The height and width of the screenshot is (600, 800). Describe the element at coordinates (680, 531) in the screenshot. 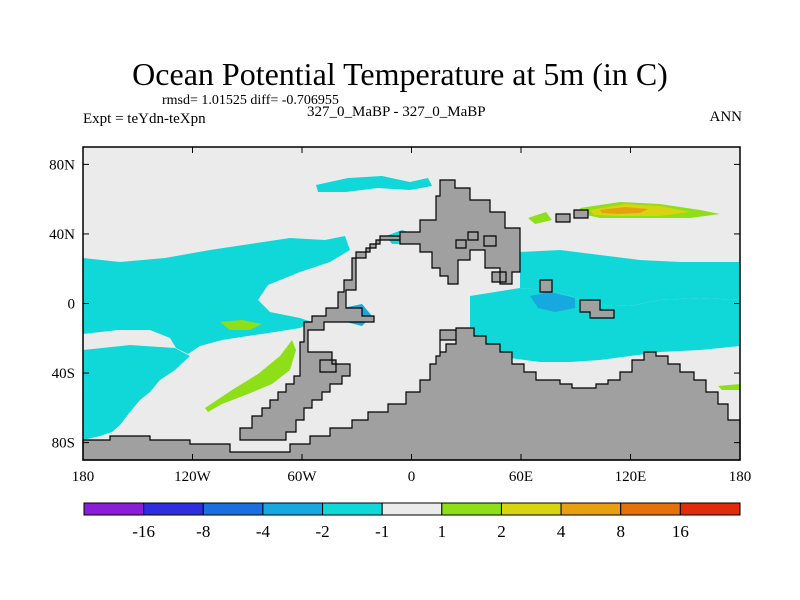

I see `colorbar-label-9: 16` at that location.